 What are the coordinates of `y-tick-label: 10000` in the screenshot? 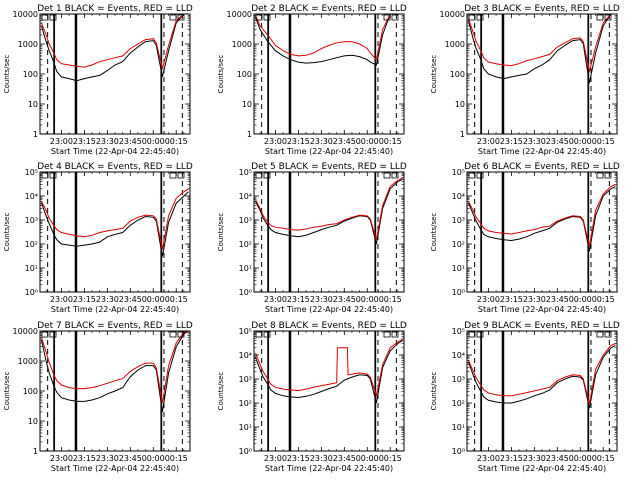 It's located at (452, 14).